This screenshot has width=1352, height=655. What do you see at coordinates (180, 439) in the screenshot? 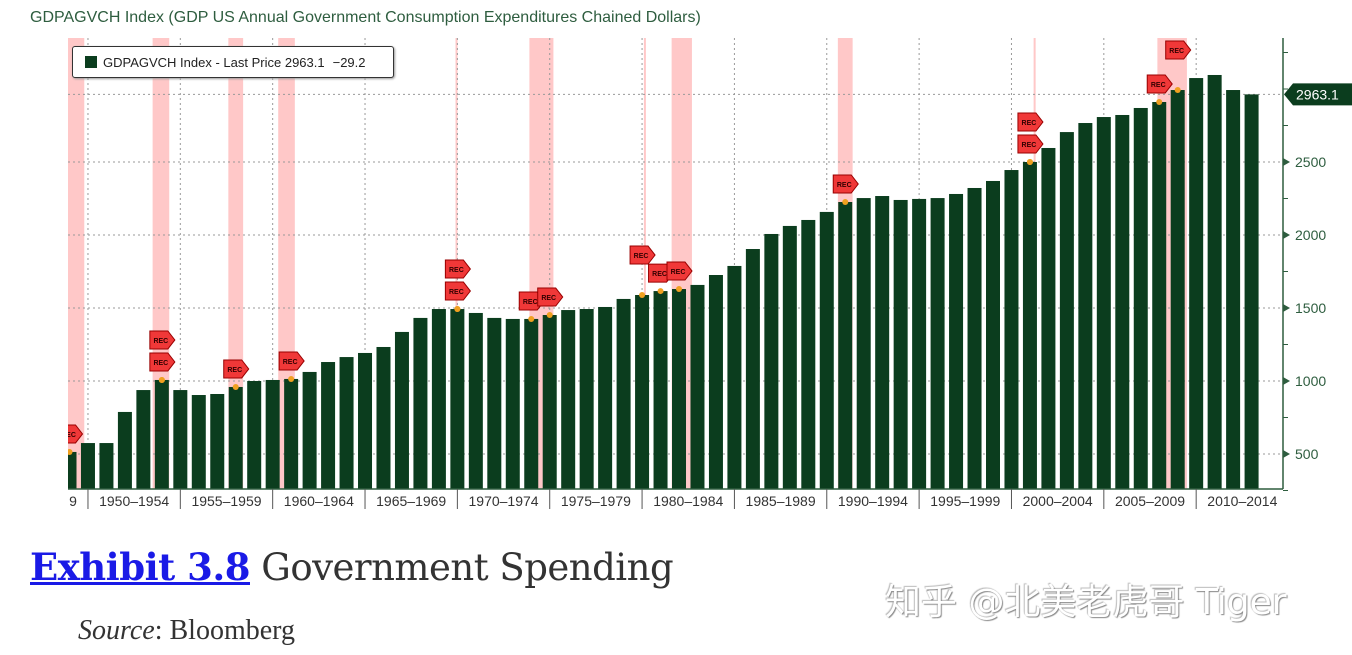
I see `bar-1955` at bounding box center [180, 439].